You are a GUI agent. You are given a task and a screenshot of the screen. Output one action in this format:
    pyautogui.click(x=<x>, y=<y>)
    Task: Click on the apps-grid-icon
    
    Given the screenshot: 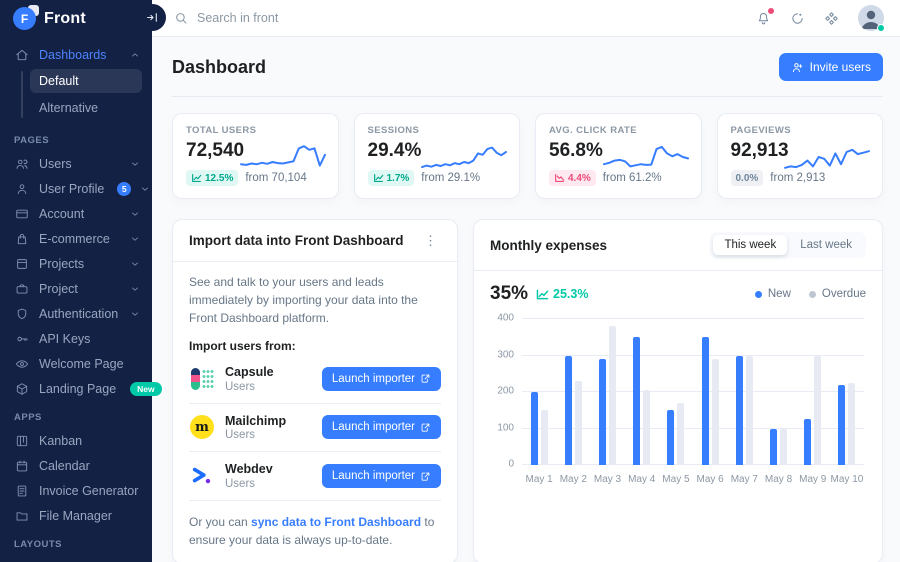 What is the action you would take?
    pyautogui.click(x=831, y=18)
    